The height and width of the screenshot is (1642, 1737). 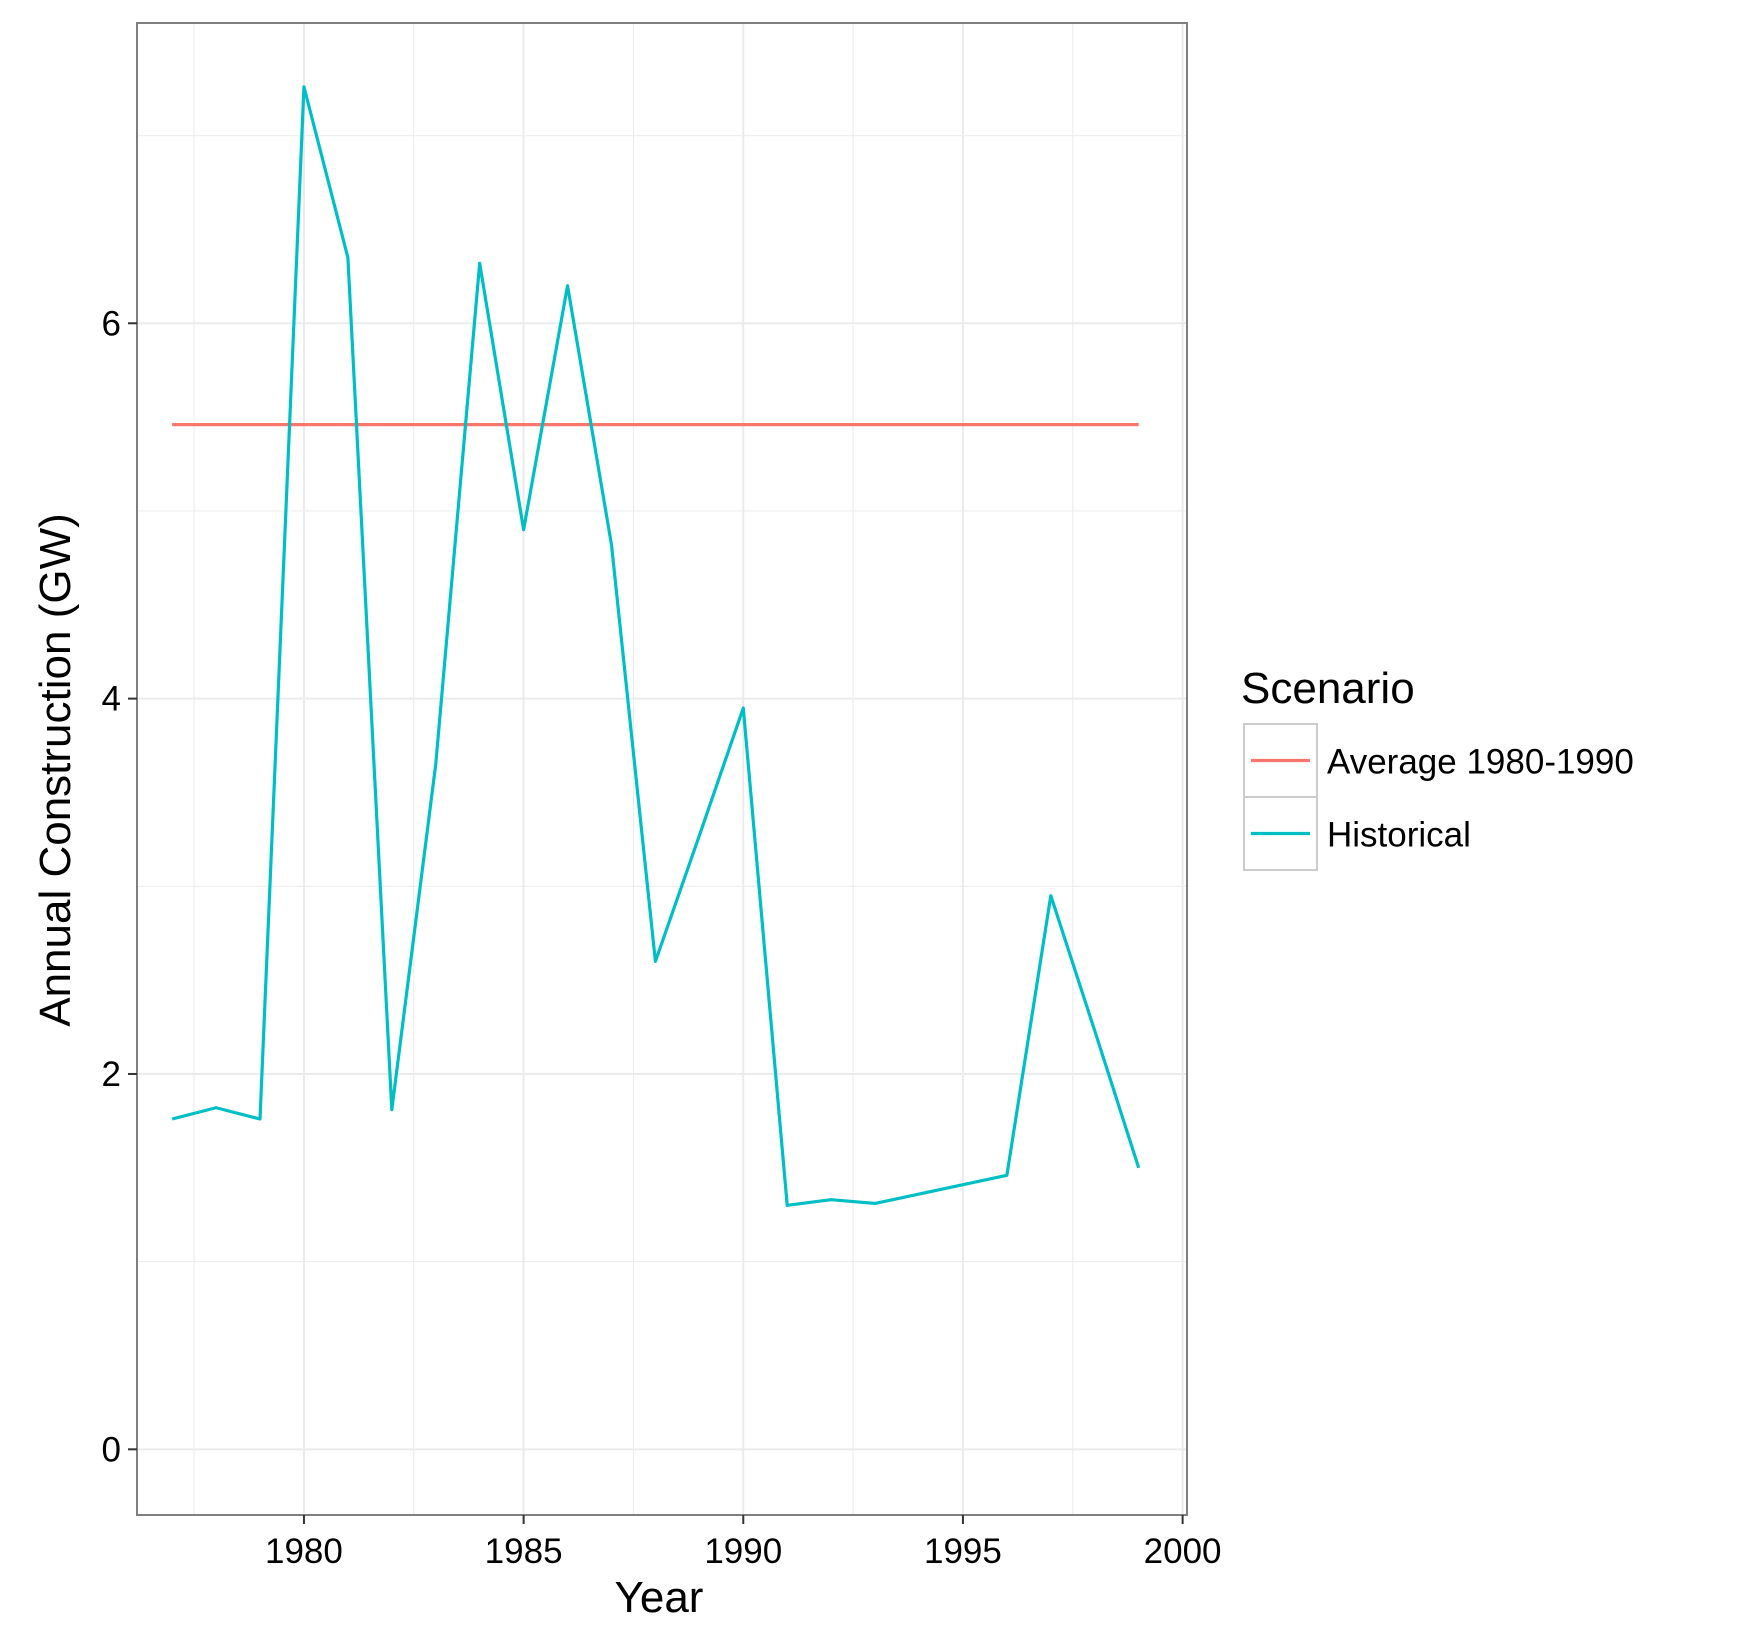 I want to click on x-tick-label: 1995, so click(x=963, y=1551).